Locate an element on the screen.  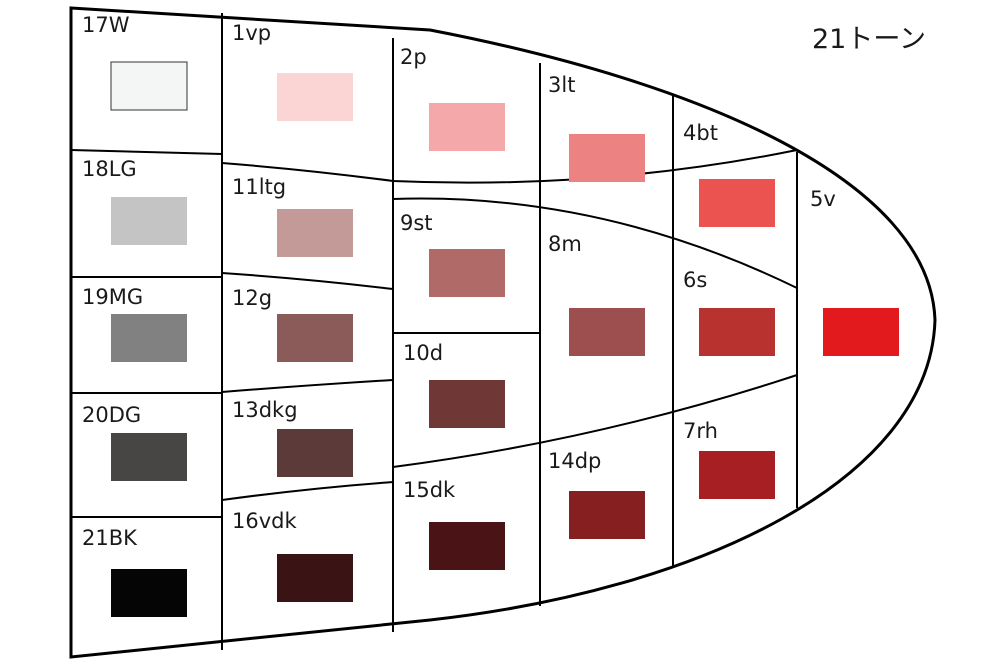
tone-cell-7rh: 7rh is located at coordinates (729, 459).